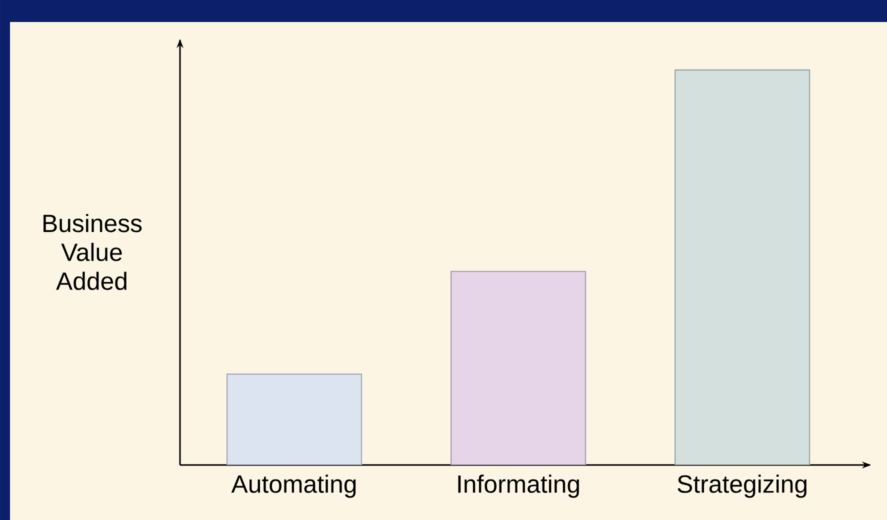  Describe the element at coordinates (293, 486) in the screenshot. I see `x-tick-label: Automating` at that location.